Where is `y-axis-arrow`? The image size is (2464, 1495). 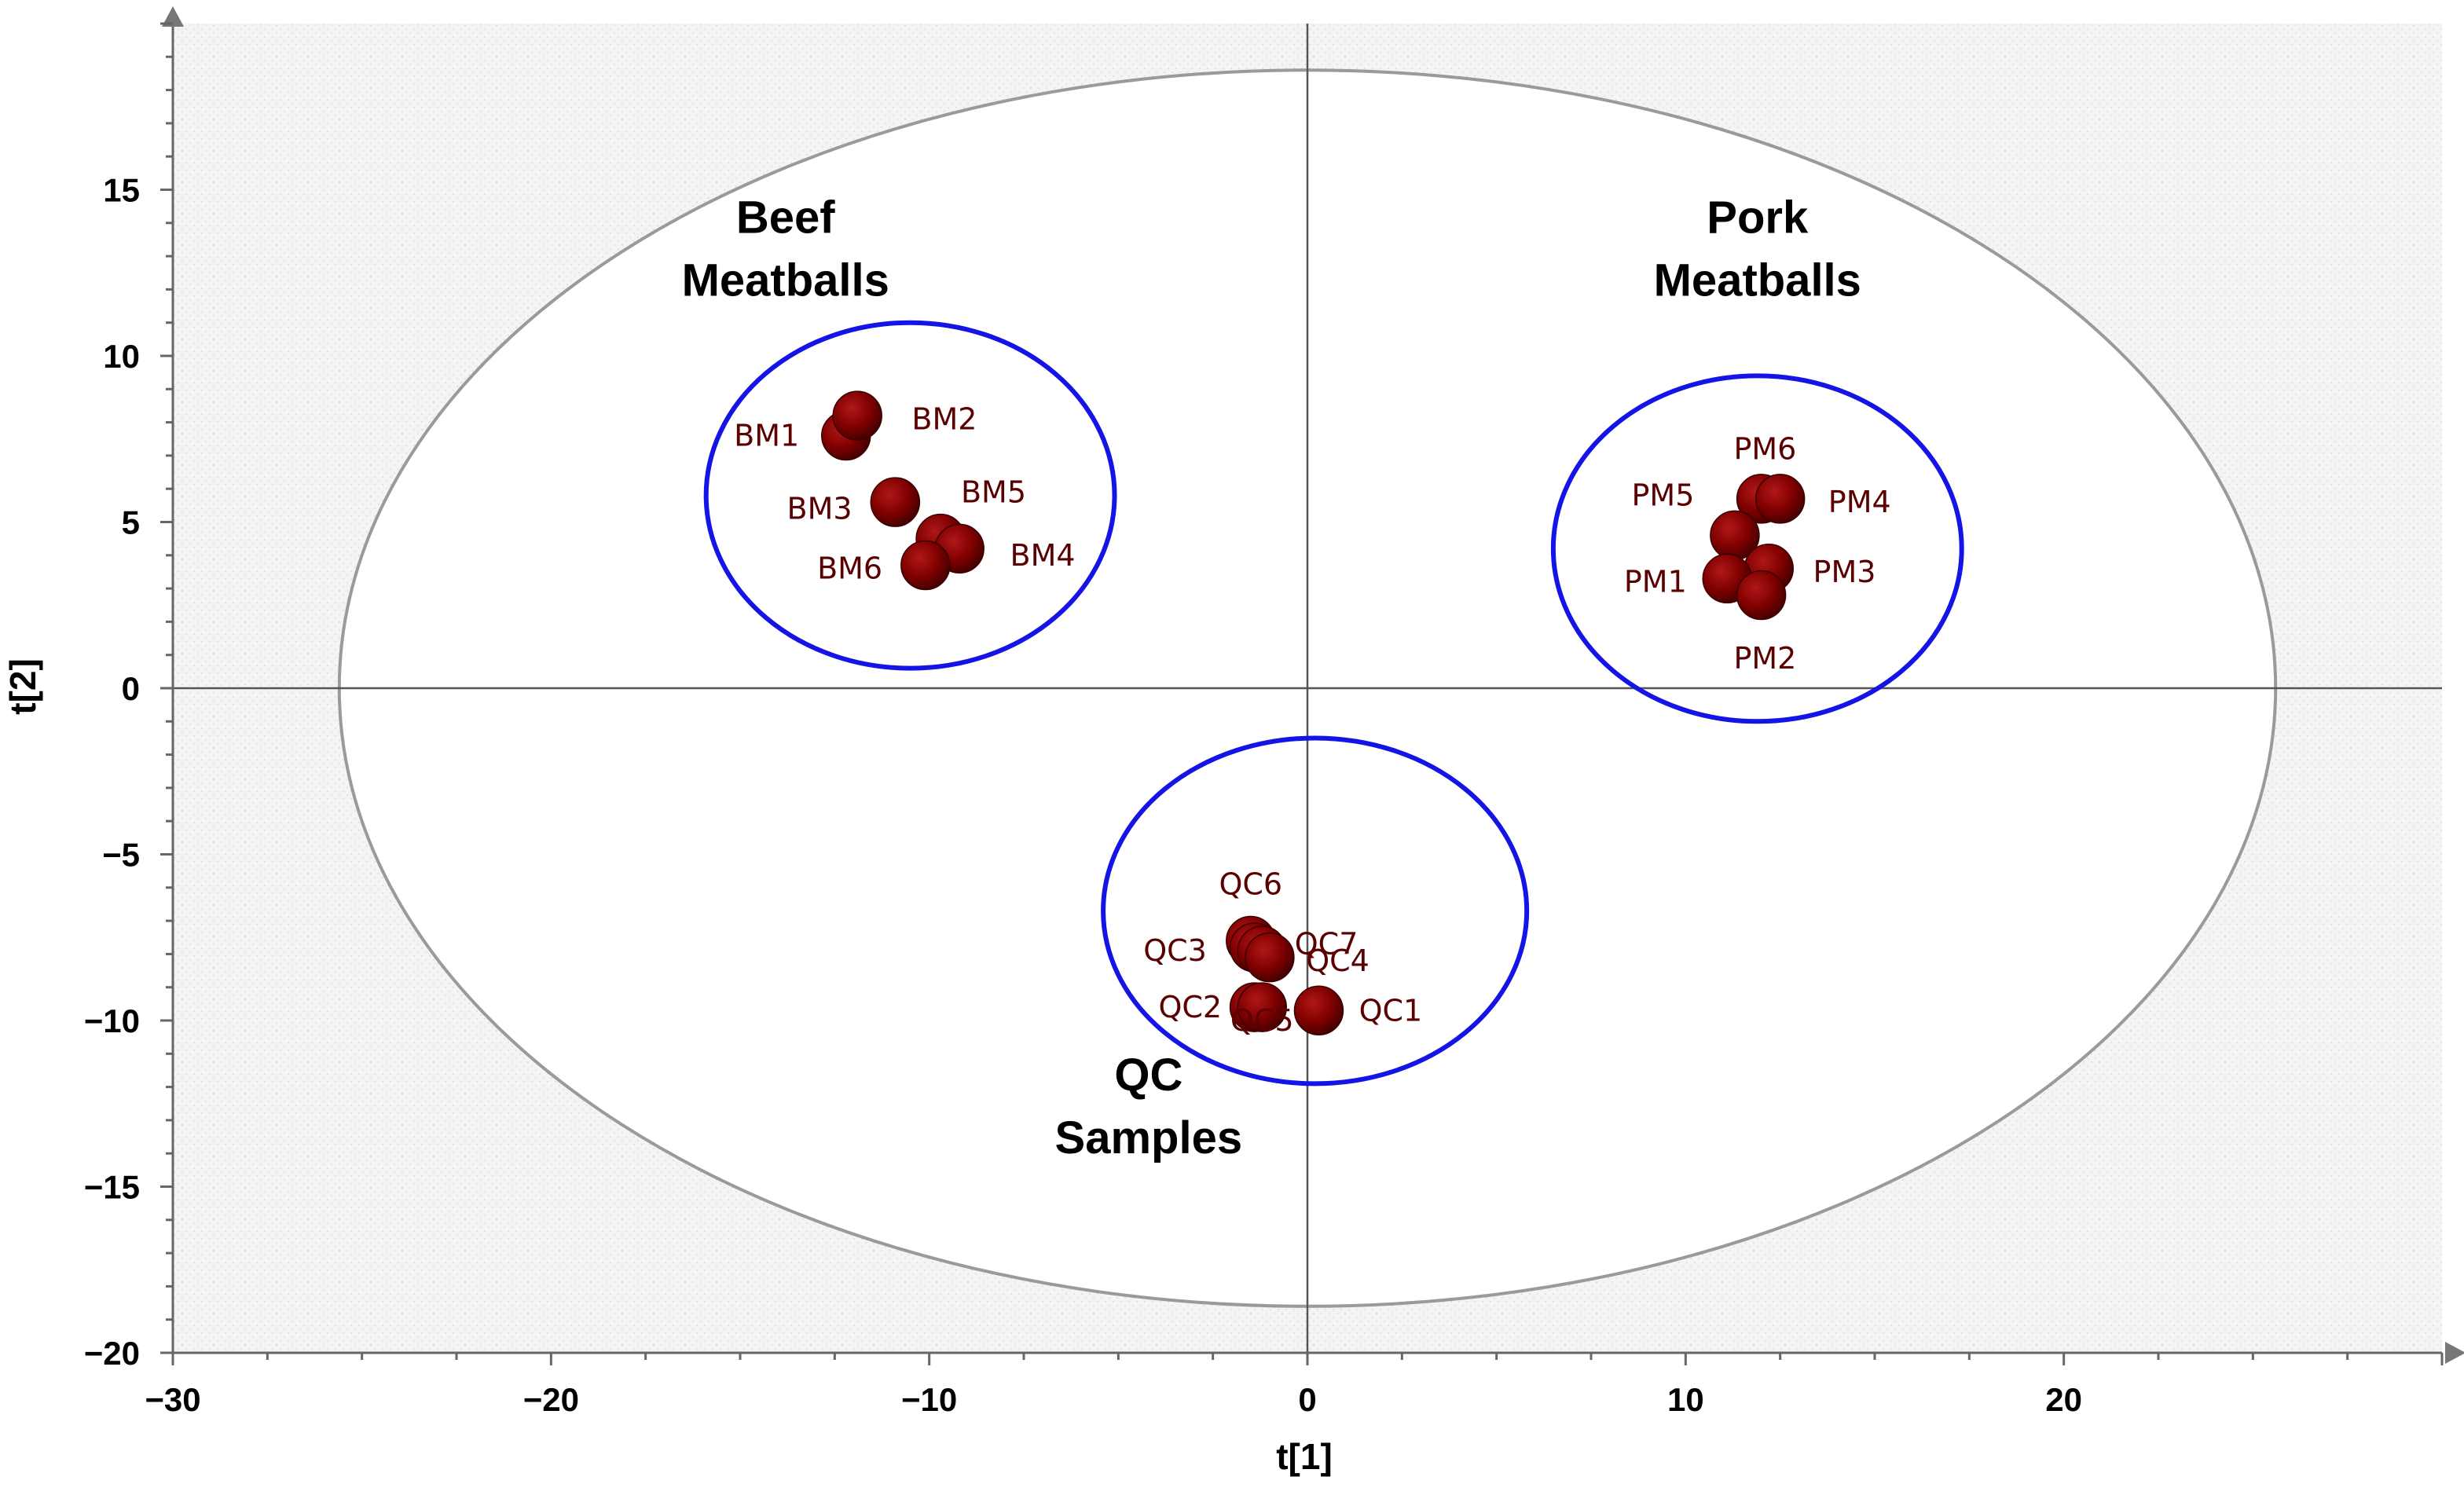
y-axis-arrow is located at coordinates (173, 16).